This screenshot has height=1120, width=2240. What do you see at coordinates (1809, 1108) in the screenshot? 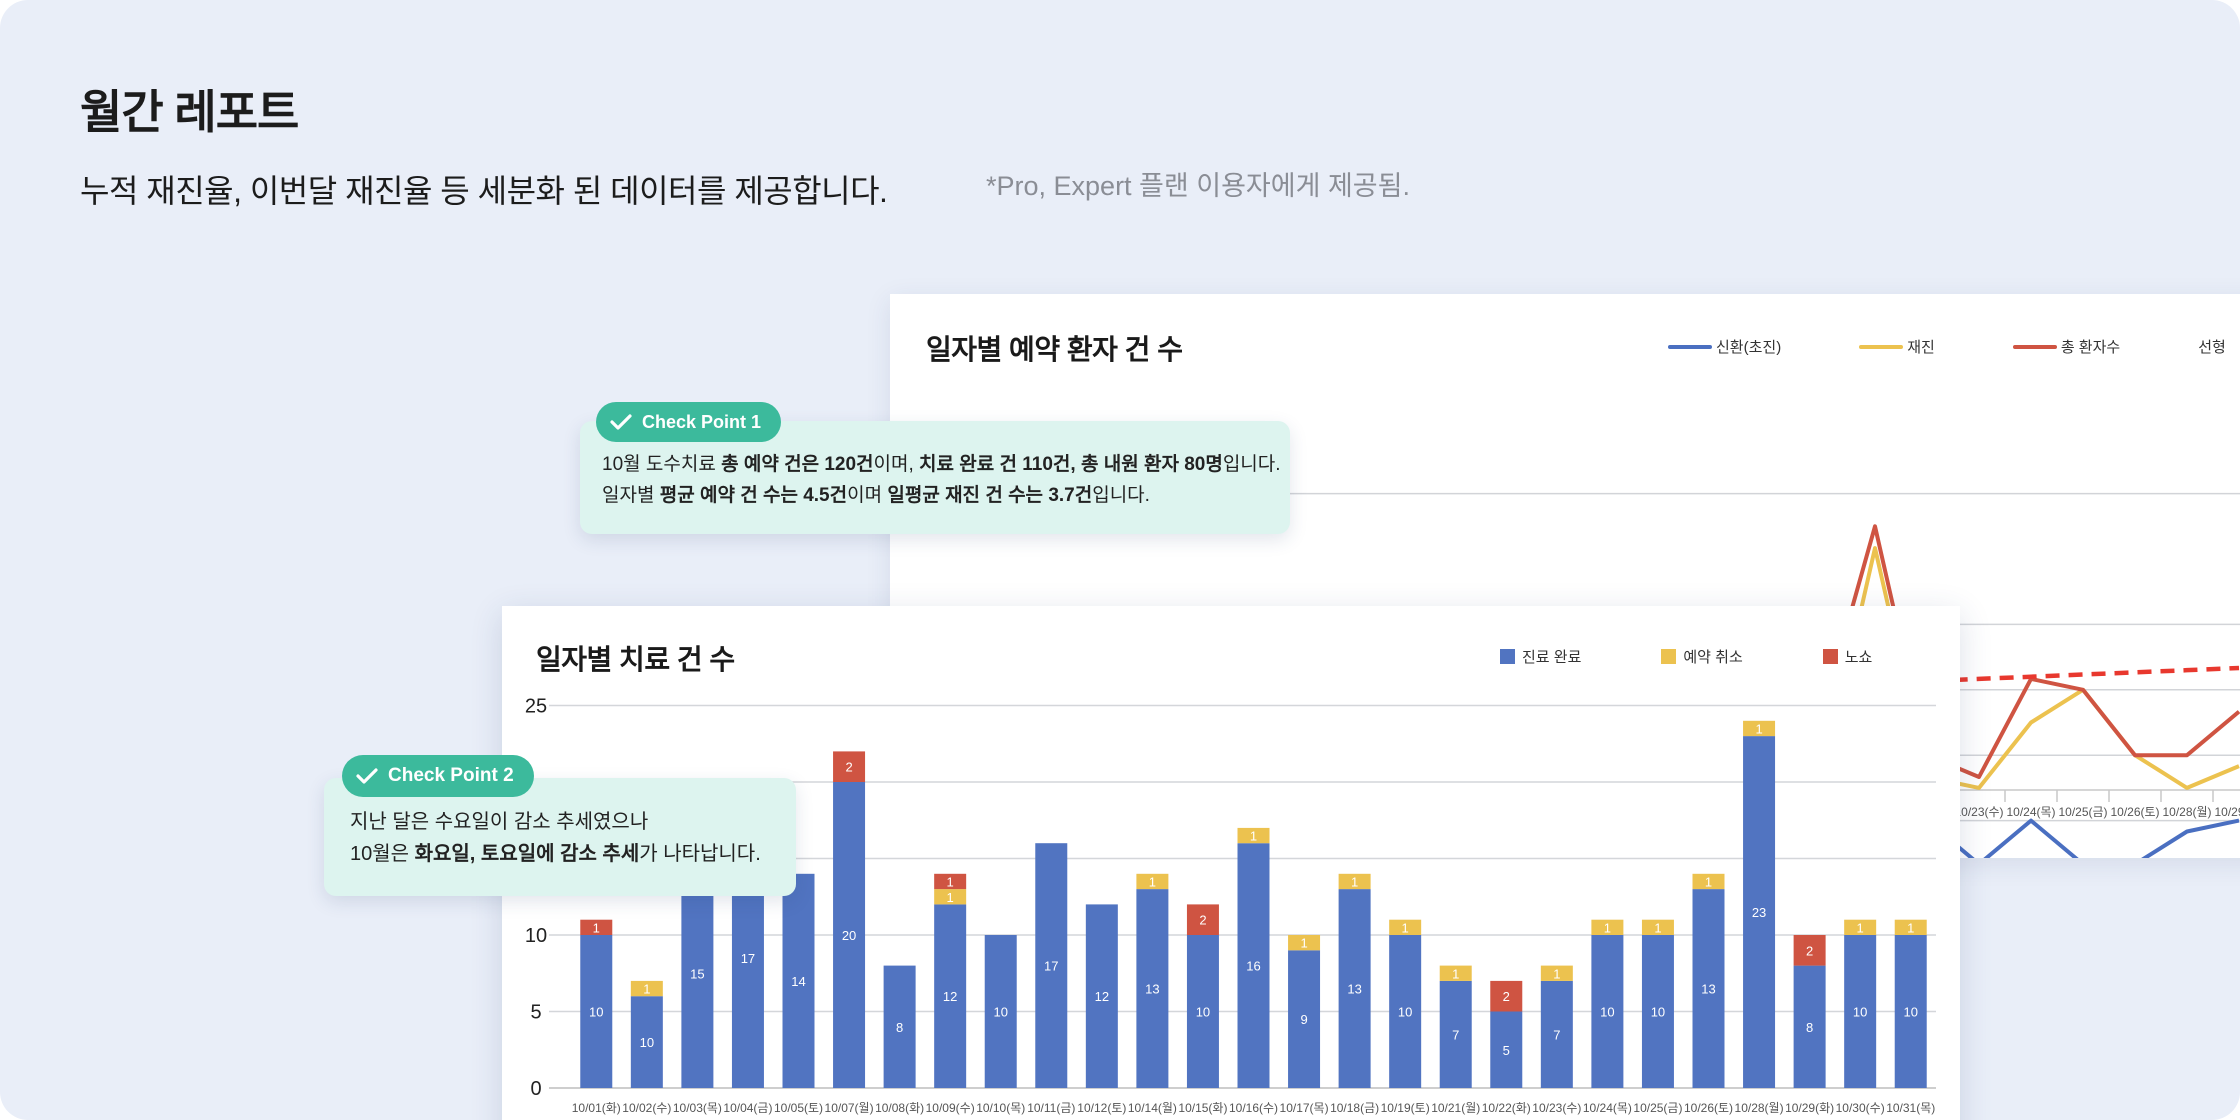
I see `x-tick-label: 10/29(화)` at bounding box center [1809, 1108].